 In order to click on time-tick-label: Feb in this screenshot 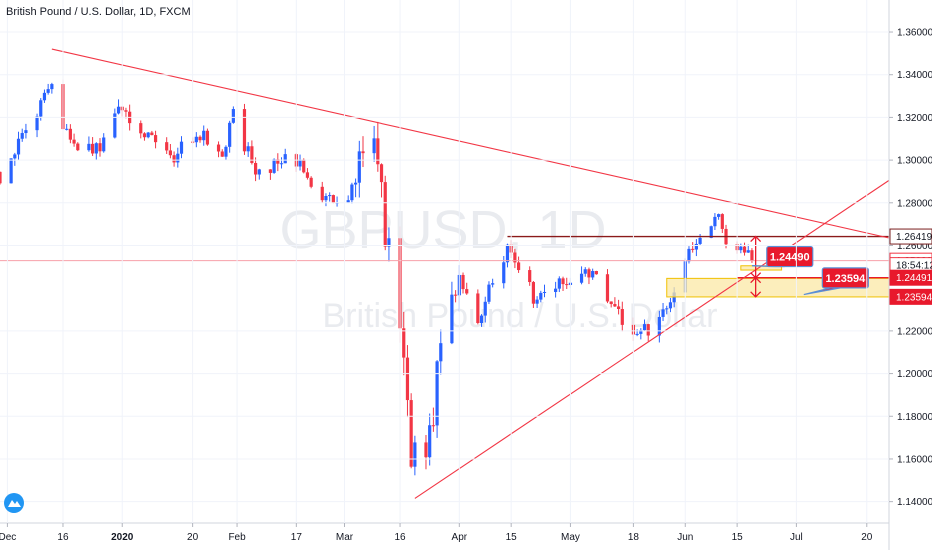, I will do `click(237, 537)`.